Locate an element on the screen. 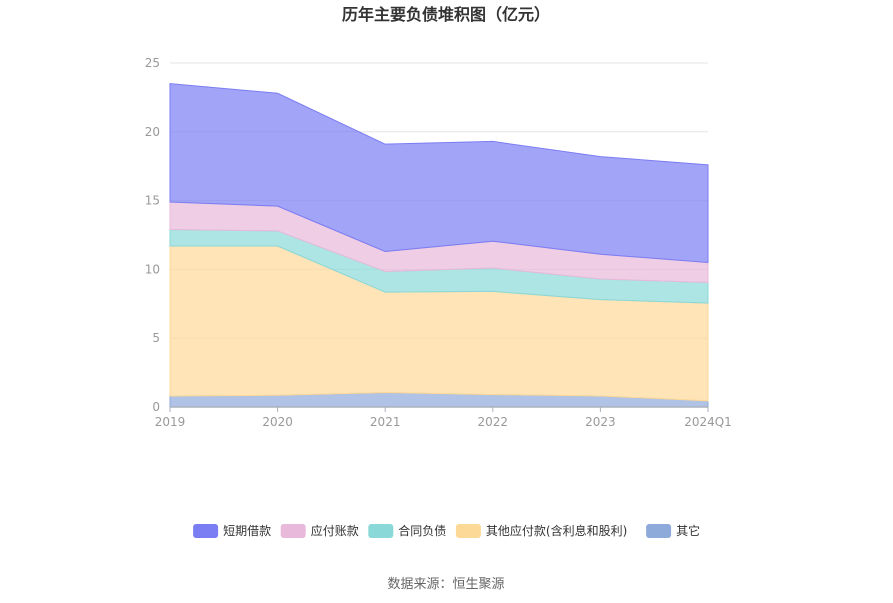  legend-label: 其他应付款(含利息和股利) is located at coordinates (556, 530).